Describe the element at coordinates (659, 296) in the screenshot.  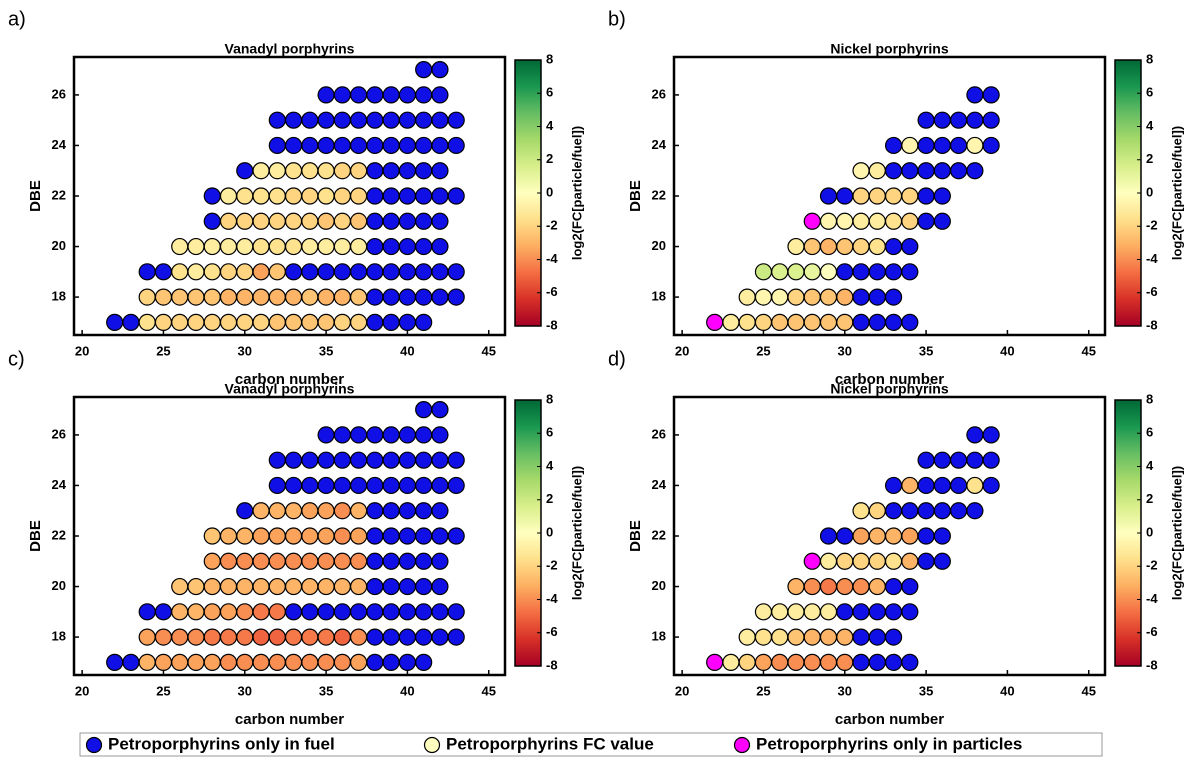
I see `y-tick-label: 18` at that location.